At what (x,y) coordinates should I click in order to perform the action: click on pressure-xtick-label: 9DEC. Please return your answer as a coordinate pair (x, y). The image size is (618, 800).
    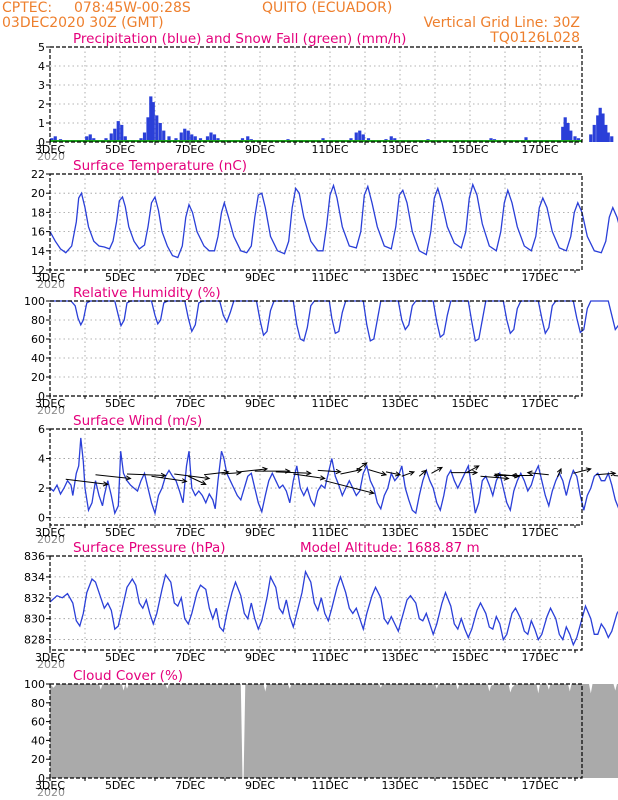
    Looking at the image, I should click on (260, 657).